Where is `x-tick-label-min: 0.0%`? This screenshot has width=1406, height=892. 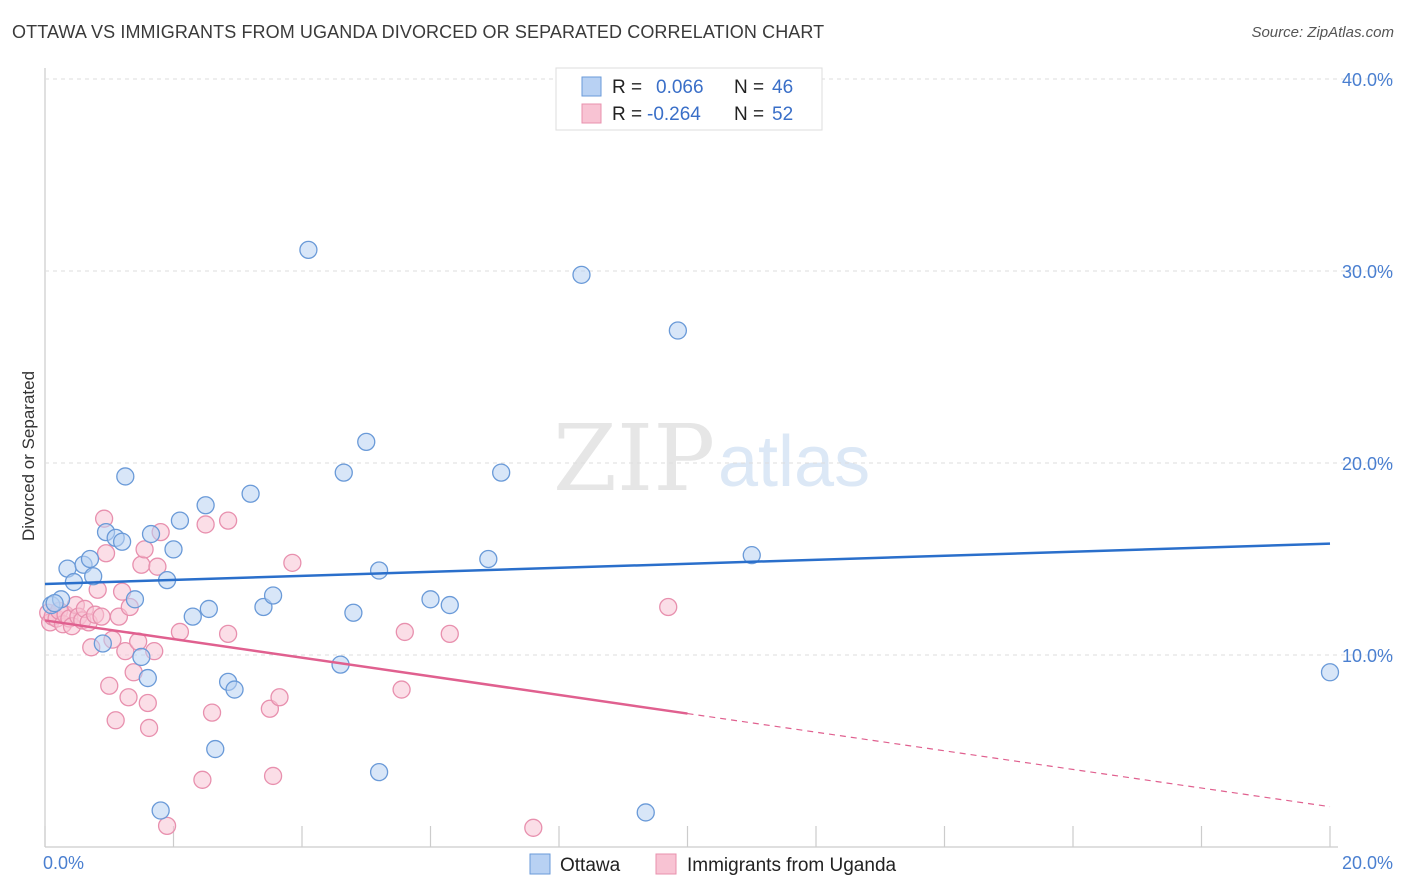
x-tick-label-min: 0.0% is located at coordinates (63, 863).